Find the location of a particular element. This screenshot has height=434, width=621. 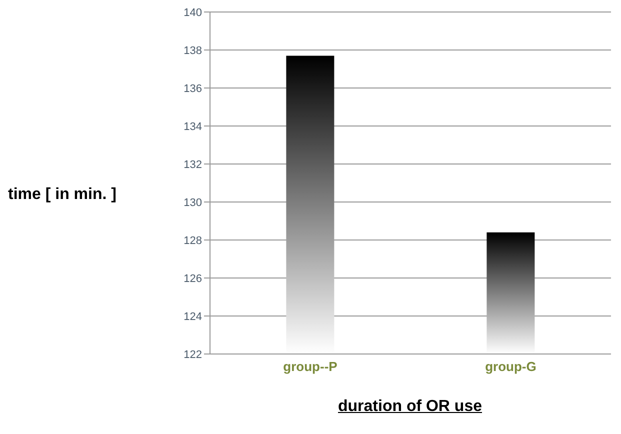

y-axis-title: time [ in min. ] is located at coordinates (62, 195).